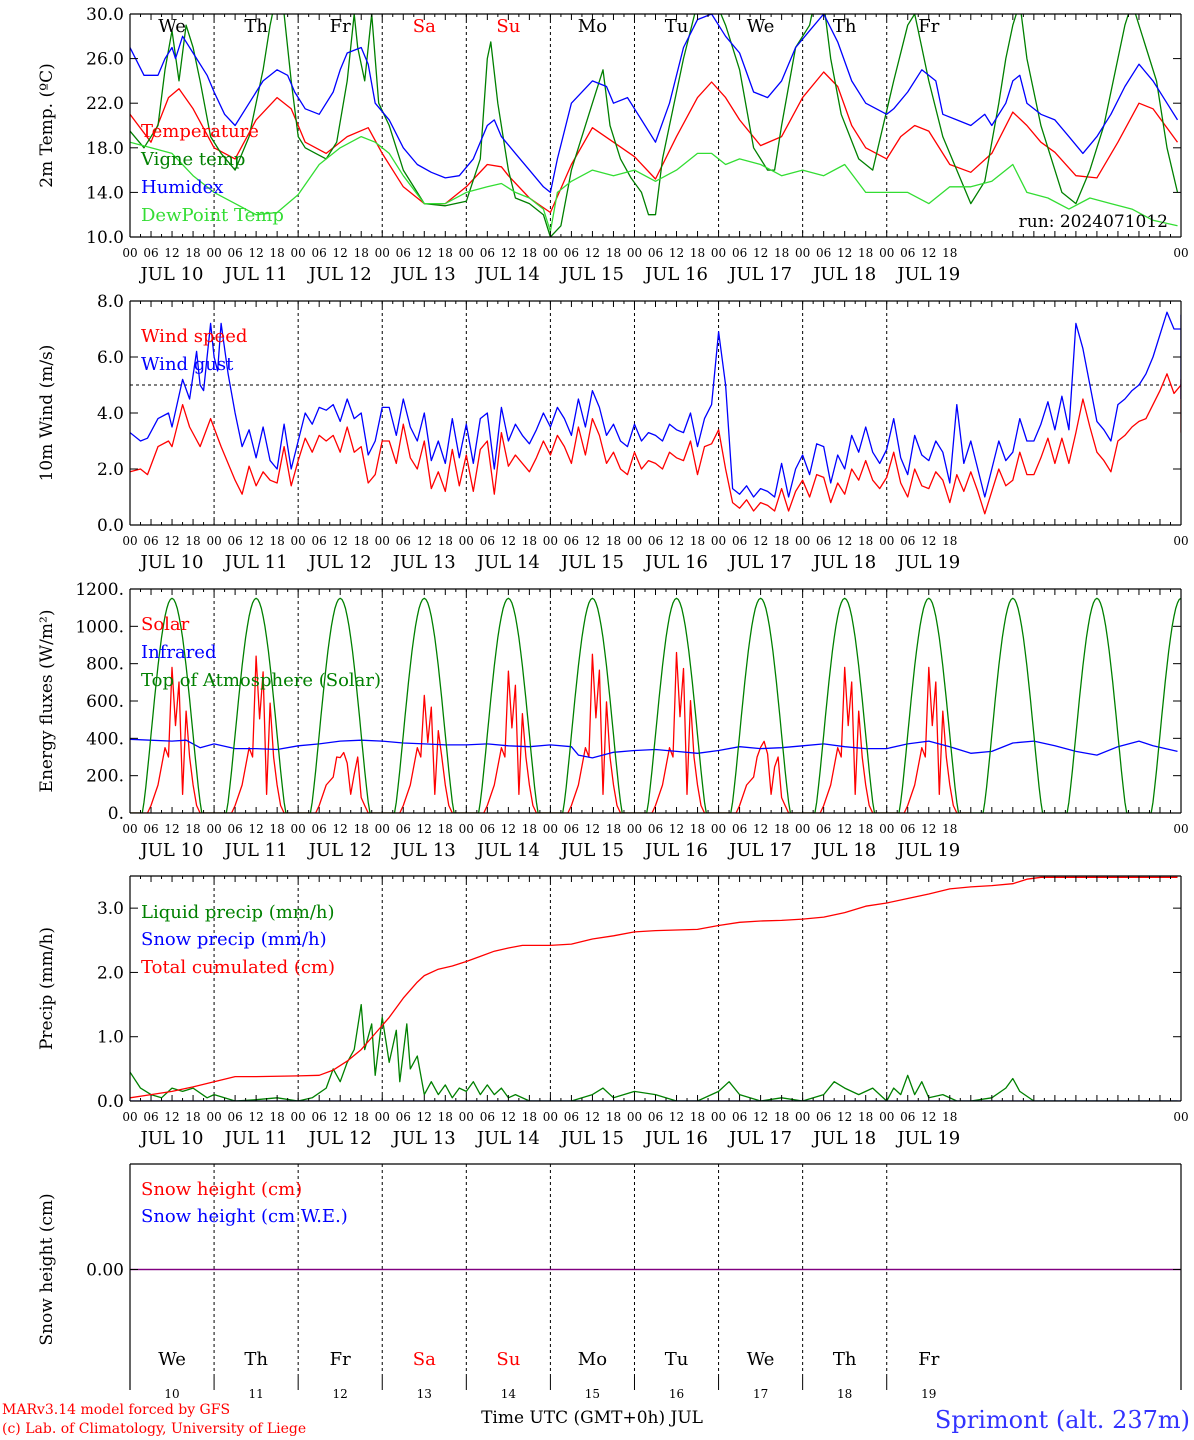  What do you see at coordinates (105, 665) in the screenshot?
I see `y-tick-label: 800.` at bounding box center [105, 665].